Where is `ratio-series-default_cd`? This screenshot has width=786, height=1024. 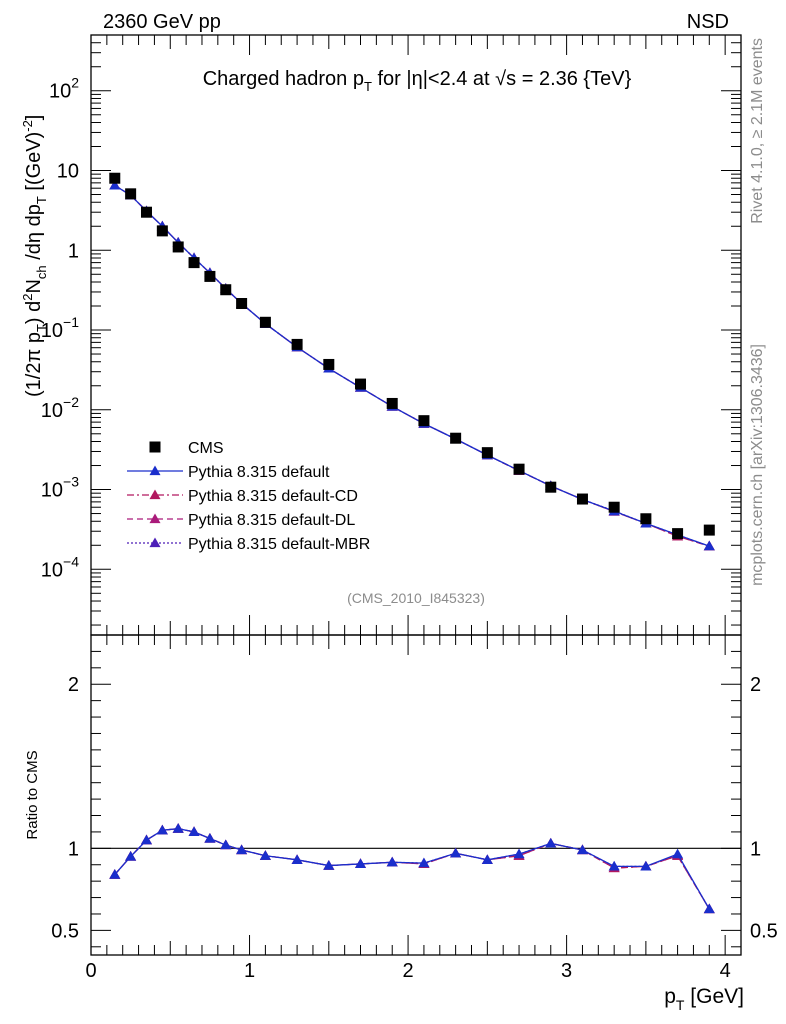
ratio-series-default_cd is located at coordinates (412, 868).